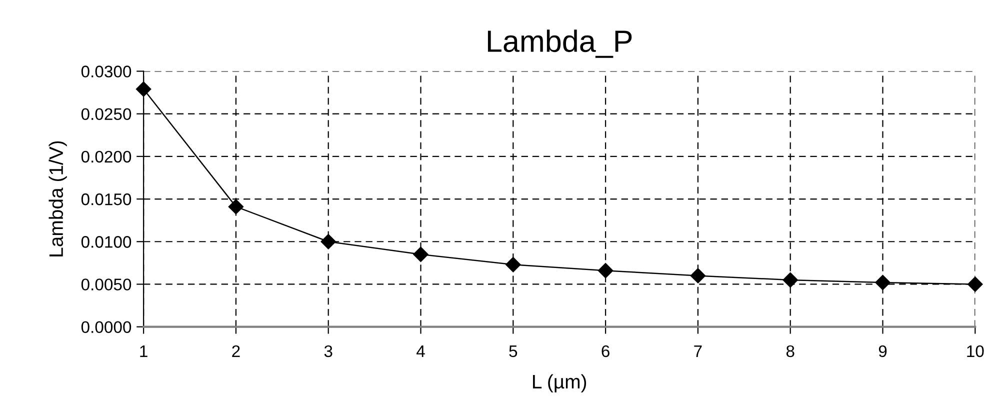 Image resolution: width=990 pixels, height=419 pixels. Describe the element at coordinates (560, 44) in the screenshot. I see `chart-title: Lambda_P` at that location.